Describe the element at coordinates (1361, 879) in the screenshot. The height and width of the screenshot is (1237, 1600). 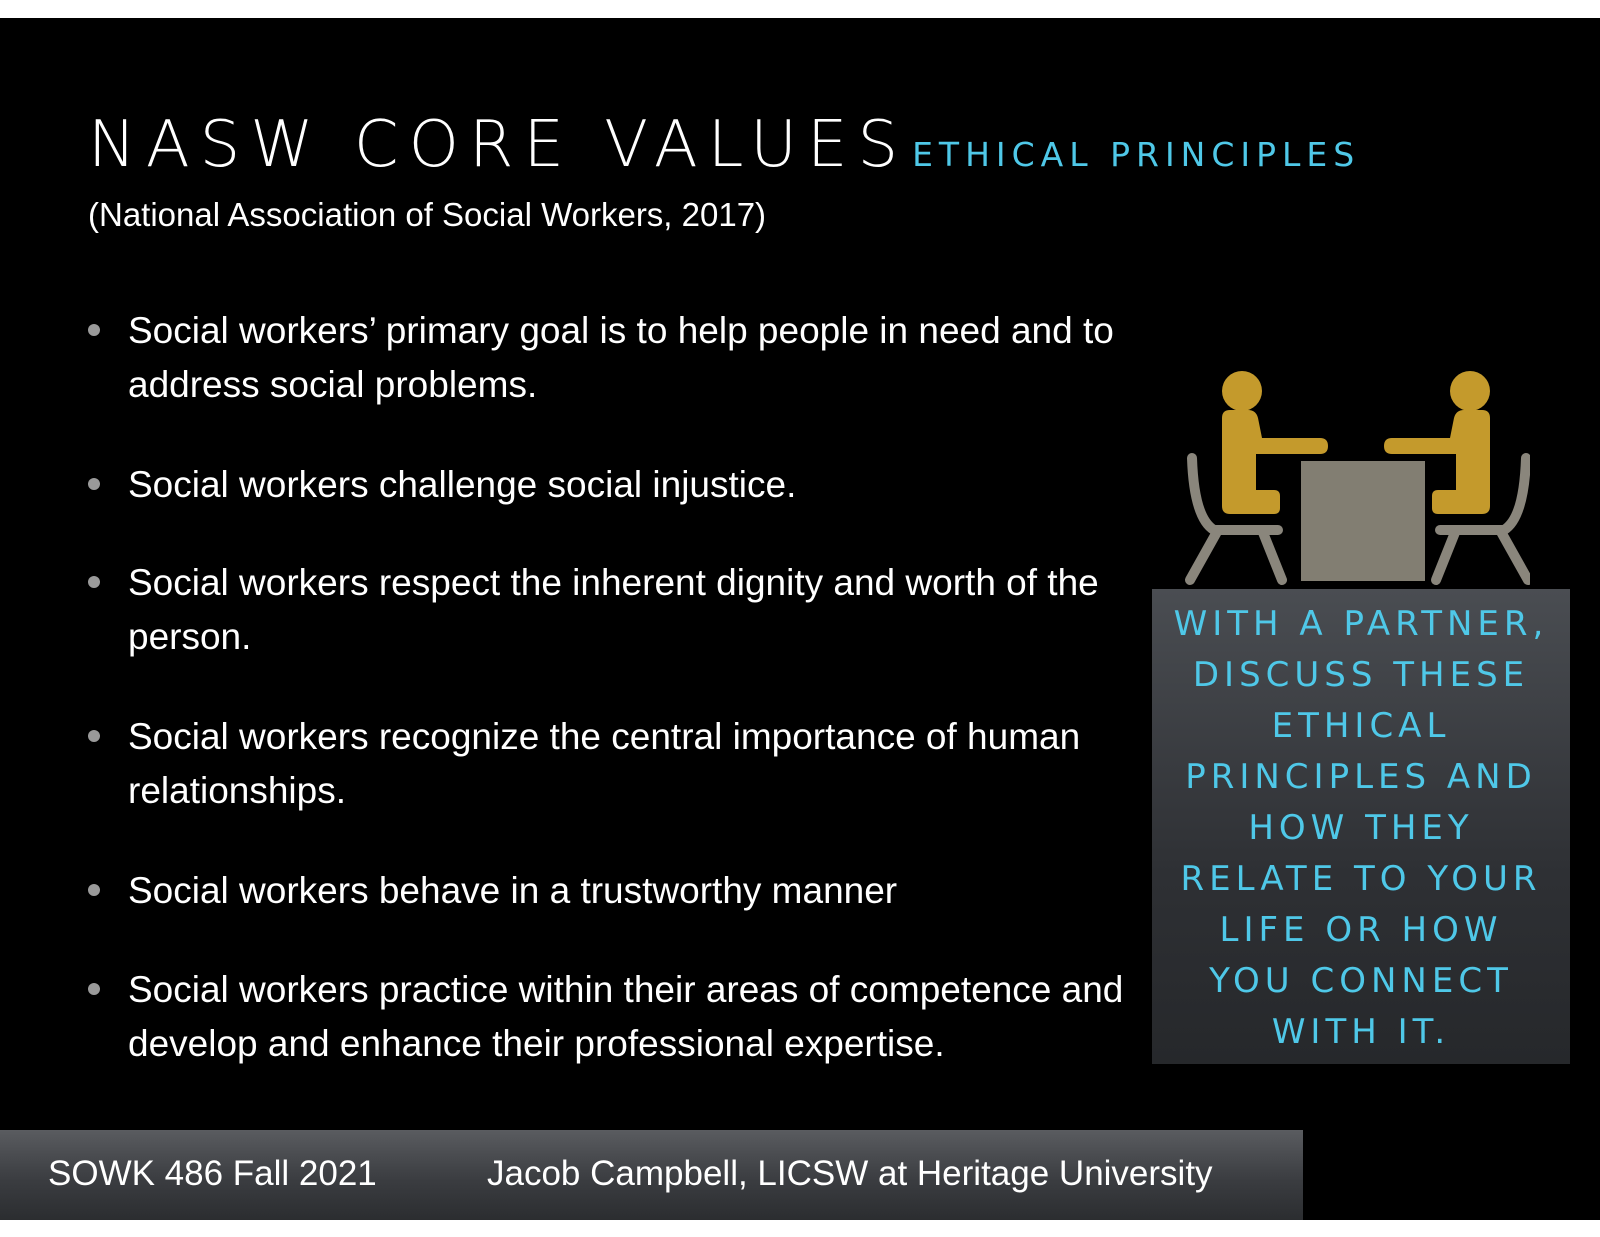
I see `callout-line: RELATE TO YOUR` at that location.